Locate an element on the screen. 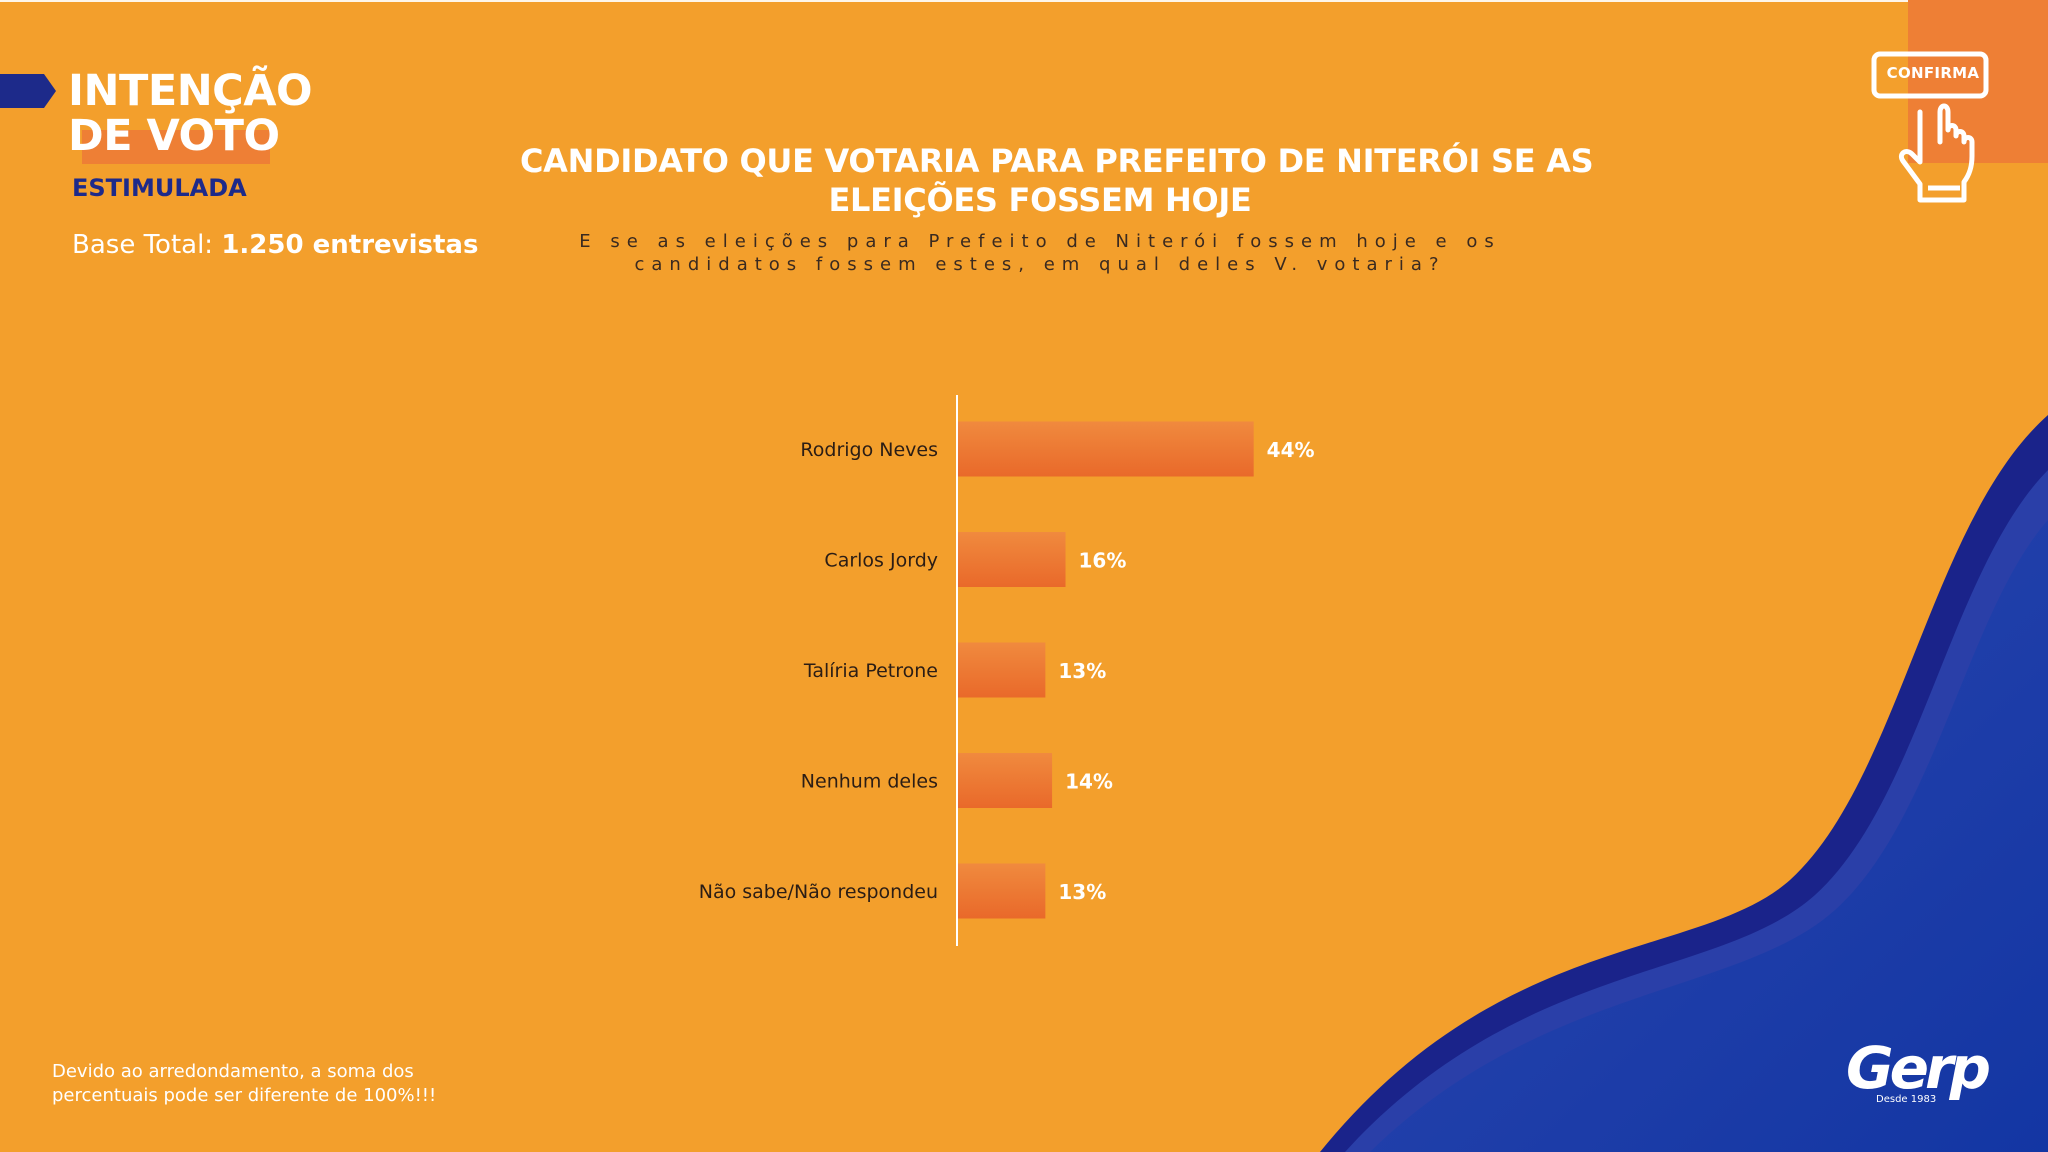 Image resolution: width=2048 pixels, height=1152 pixels. rounding-note-line1: Devido ao arredondamento, a soma dos is located at coordinates (233, 1071).